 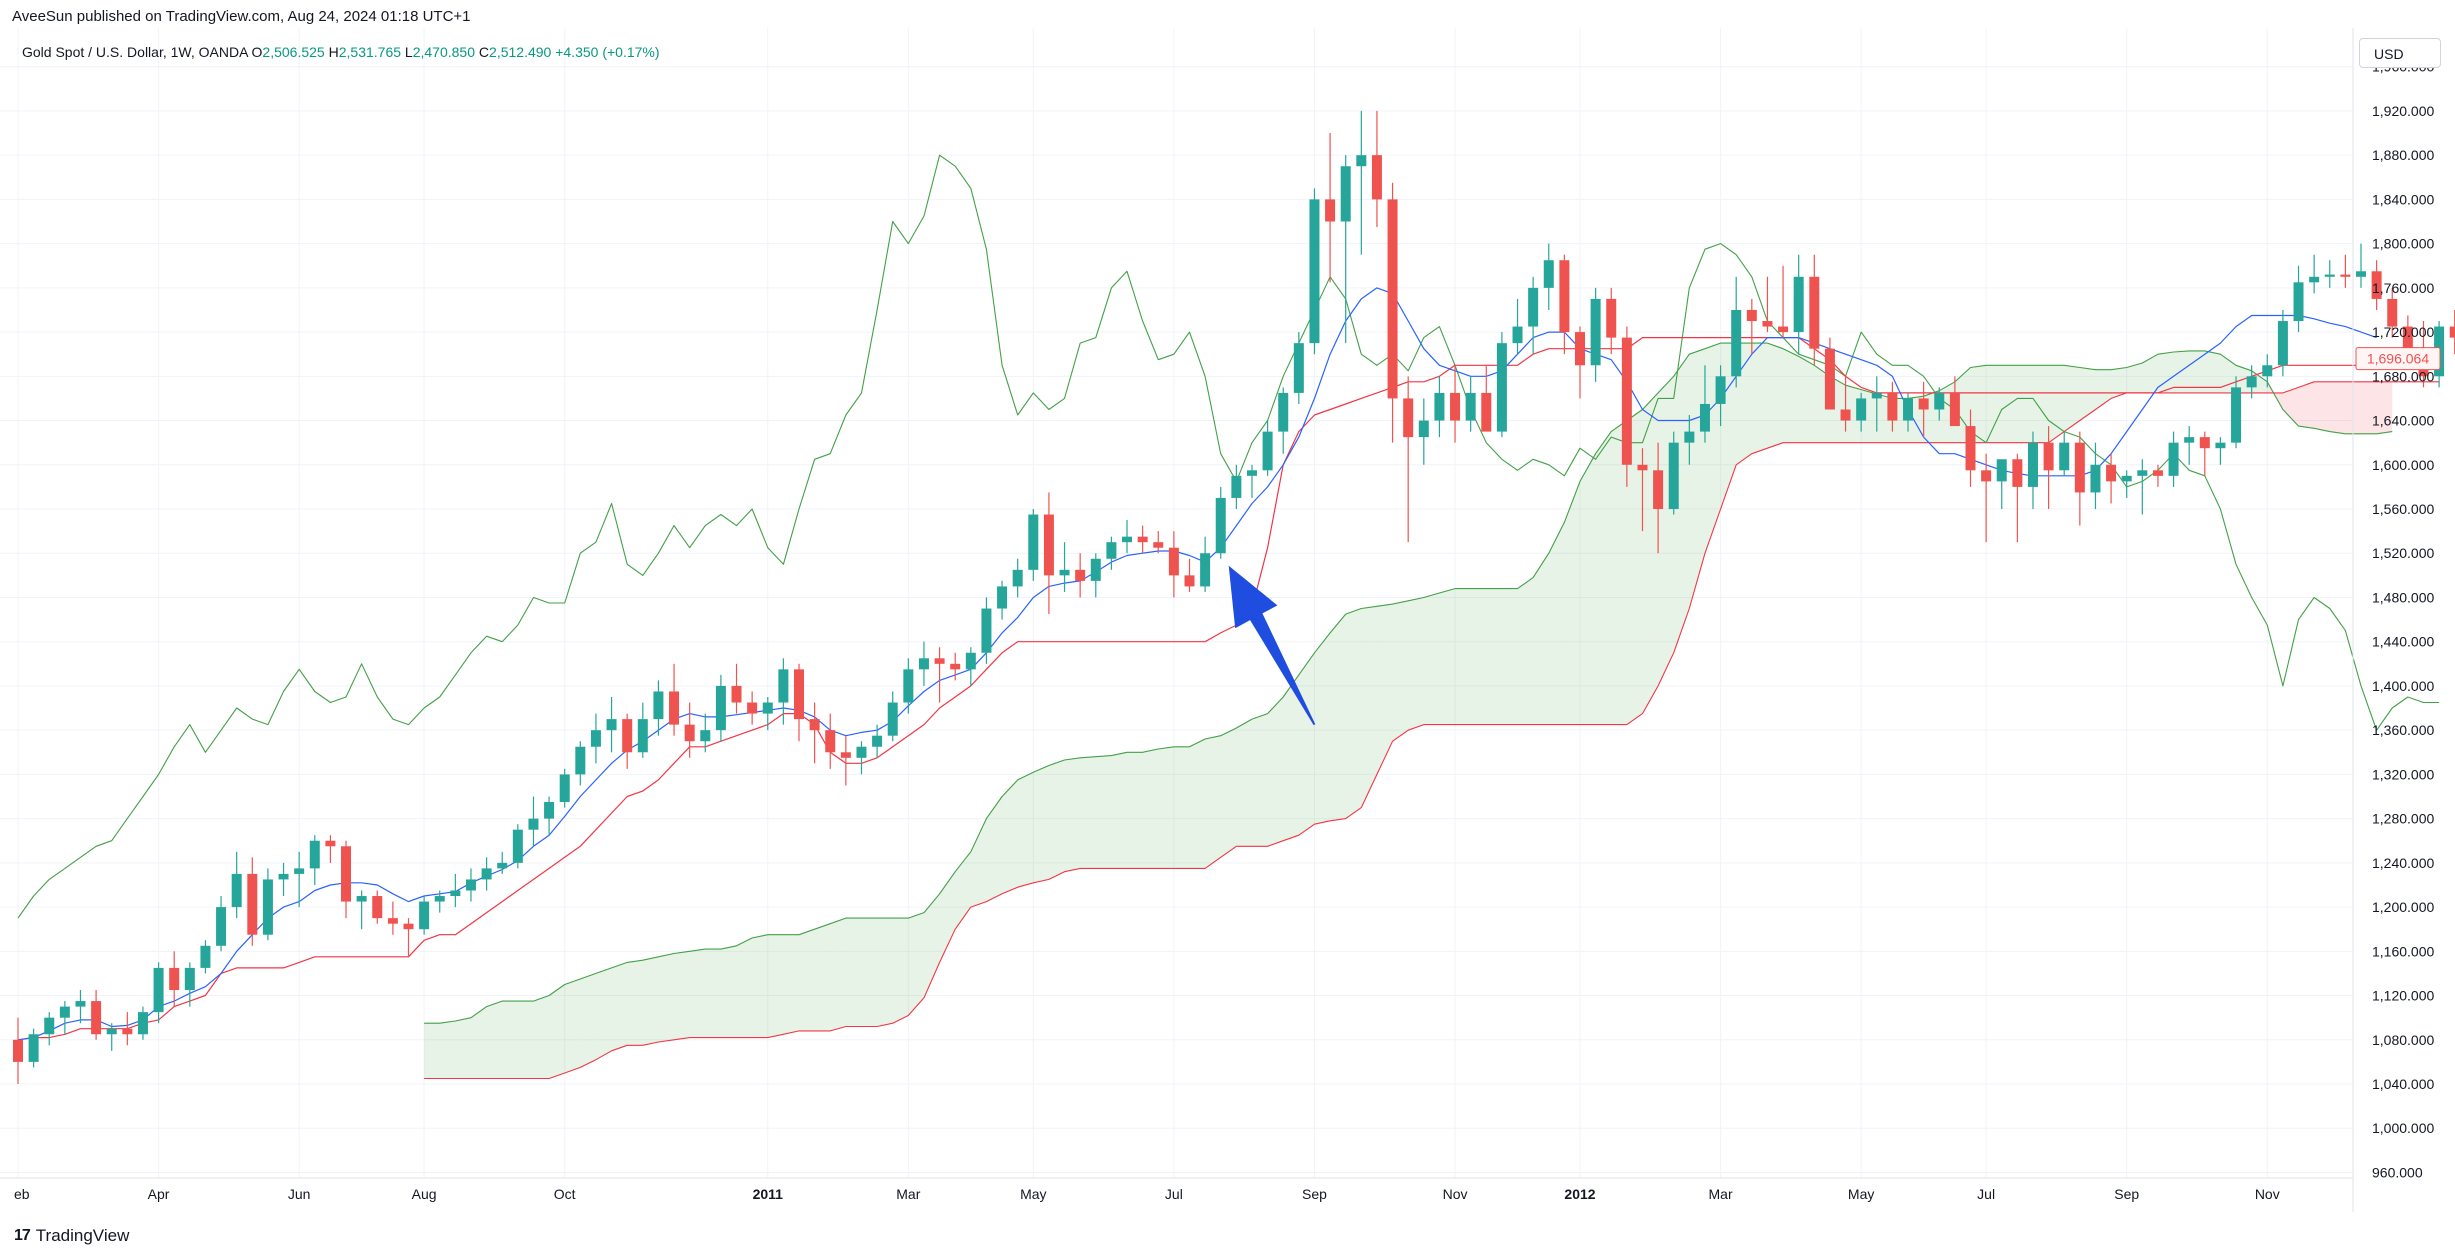 I want to click on time-tick-label: Nov, so click(x=1455, y=1194).